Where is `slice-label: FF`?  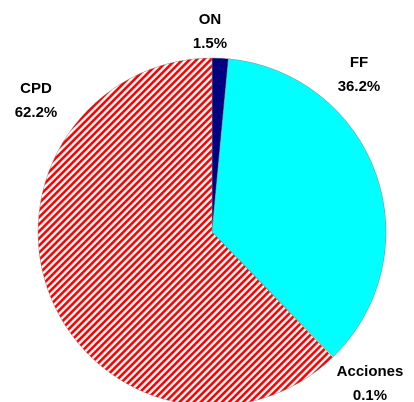
slice-label: FF is located at coordinates (359, 62).